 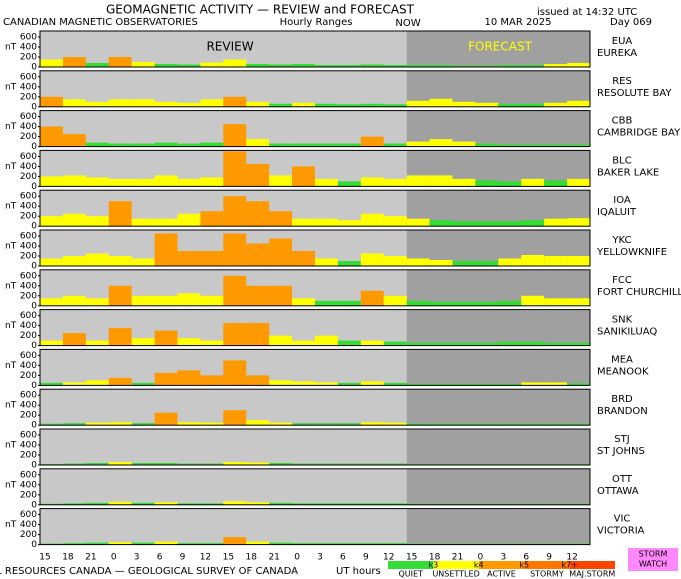 I want to click on storm-watch: WATCH, so click(x=653, y=564).